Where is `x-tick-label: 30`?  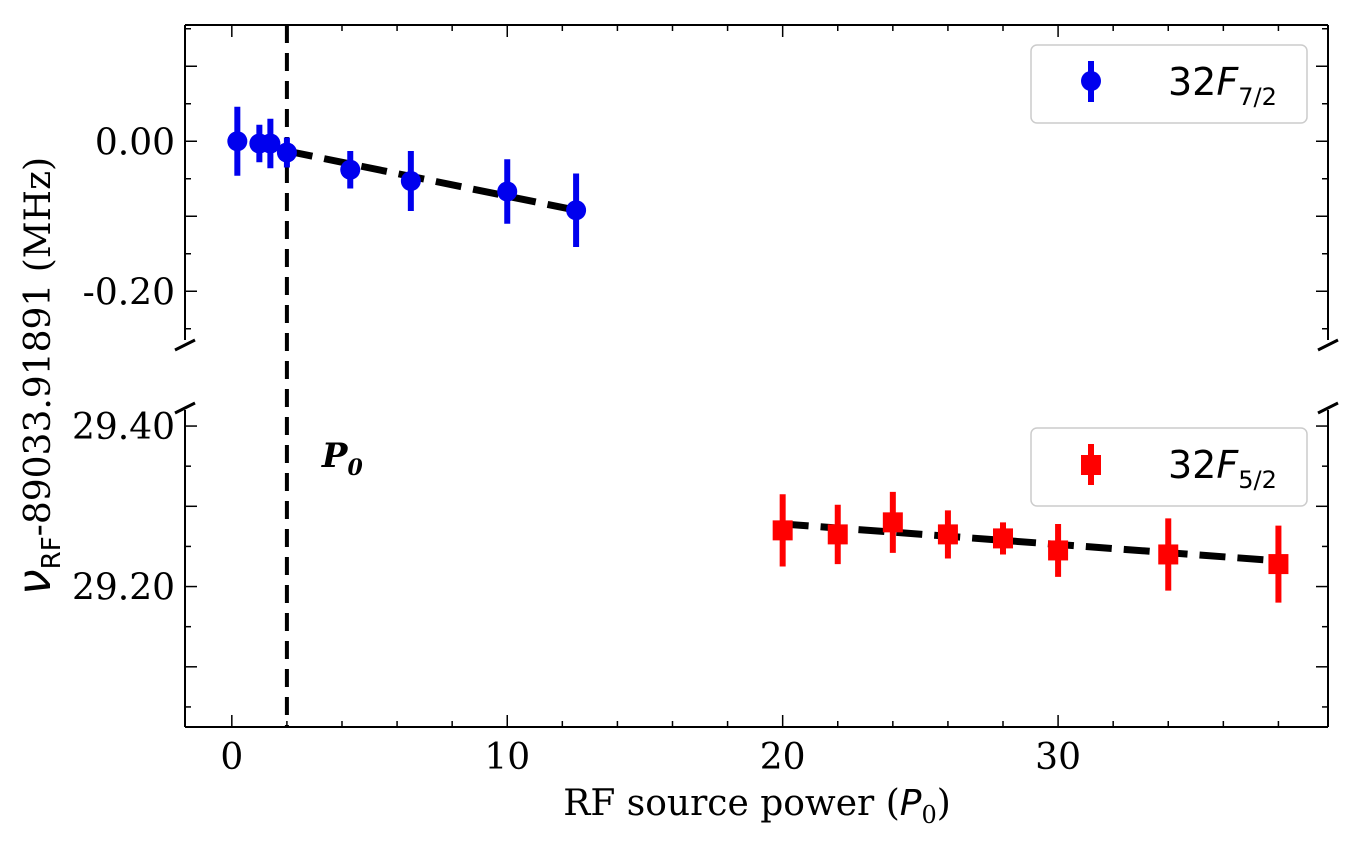
x-tick-label: 30 is located at coordinates (1058, 757).